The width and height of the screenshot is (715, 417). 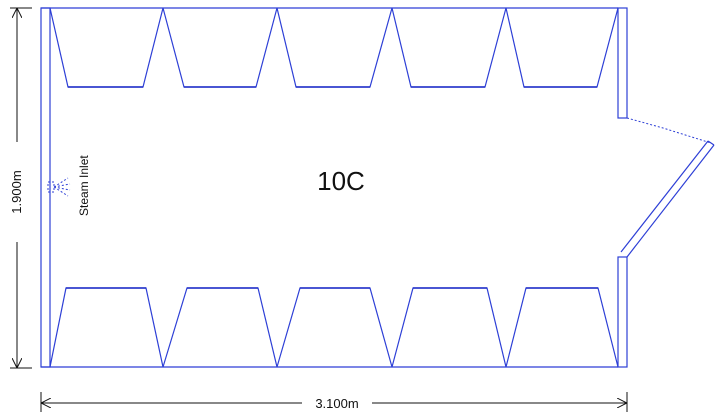 What do you see at coordinates (622, 63) in the screenshot?
I see `right-wall-upper` at bounding box center [622, 63].